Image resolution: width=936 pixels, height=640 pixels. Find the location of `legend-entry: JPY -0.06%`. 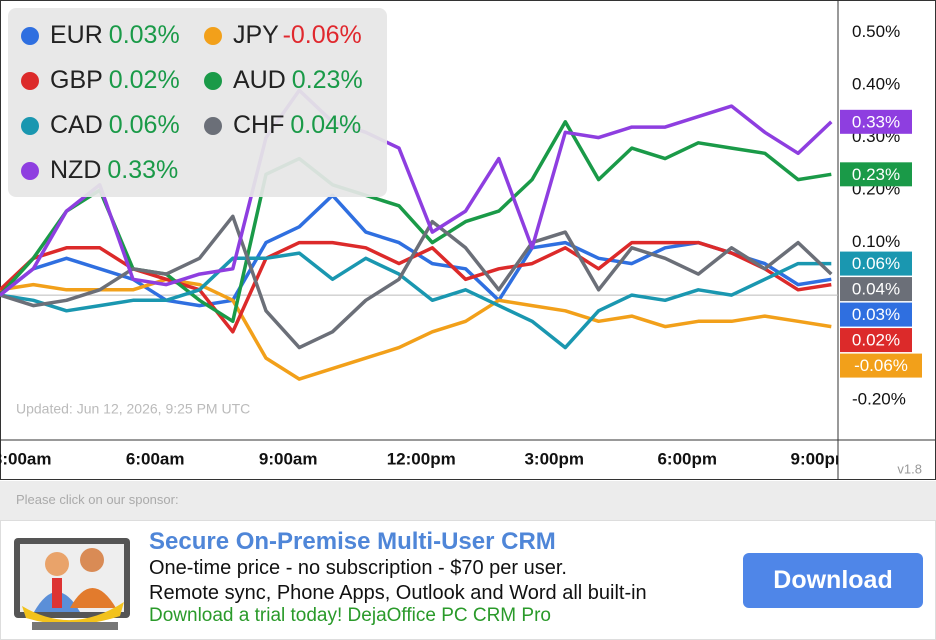

legend-entry: JPY -0.06% is located at coordinates (297, 35).